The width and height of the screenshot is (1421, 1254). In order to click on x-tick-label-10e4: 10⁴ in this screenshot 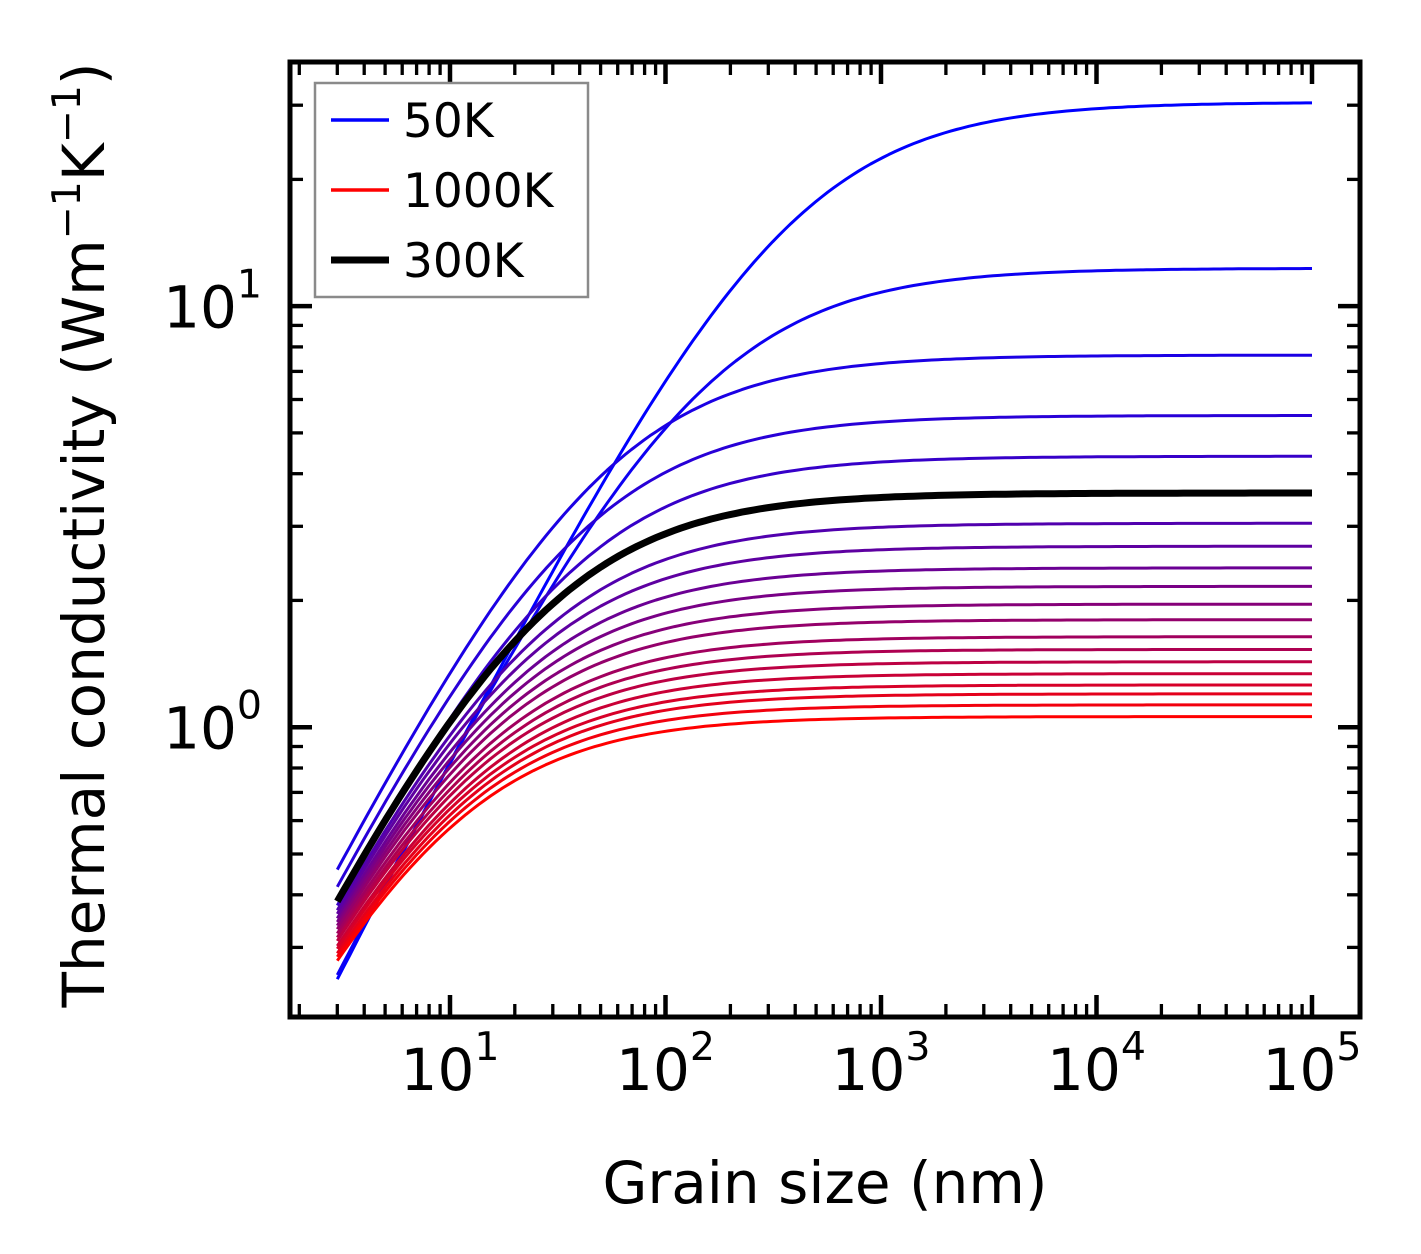, I will do `click(1096, 1064)`.